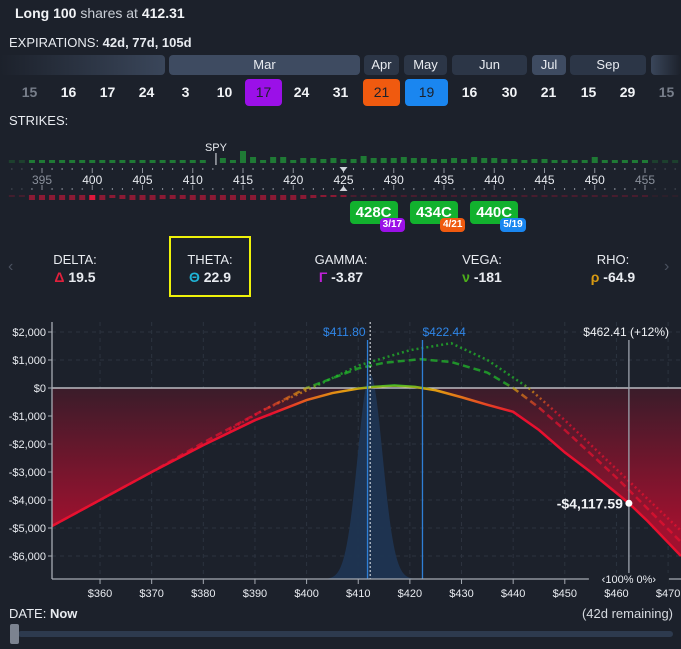 The width and height of the screenshot is (681, 649). Describe the element at coordinates (345, 634) in the screenshot. I see `date-slider-track` at that location.